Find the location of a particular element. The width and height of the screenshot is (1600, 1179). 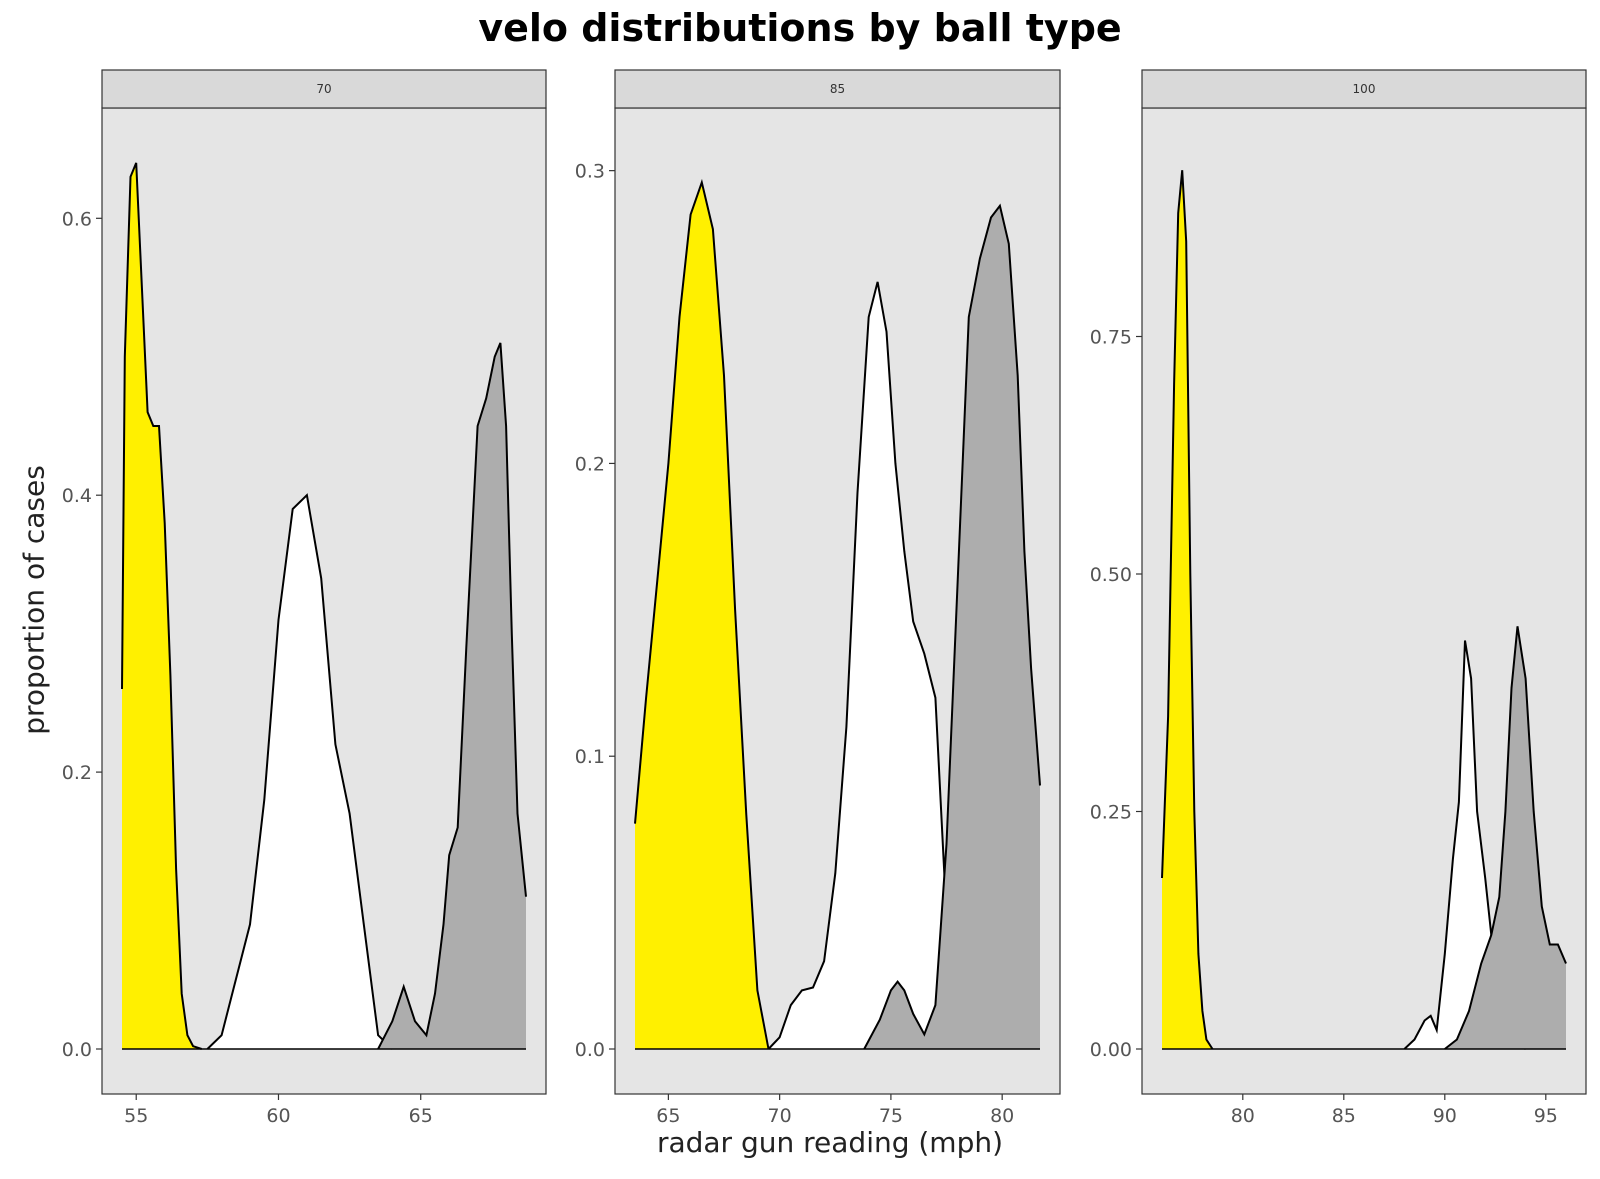

panel-1-density-gray-line is located at coordinates (952, 626).